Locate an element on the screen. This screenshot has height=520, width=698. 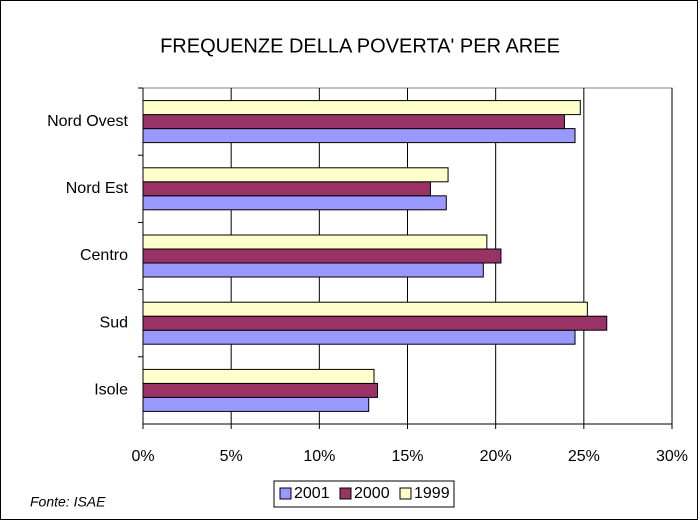
legend-box is located at coordinates (364, 494).